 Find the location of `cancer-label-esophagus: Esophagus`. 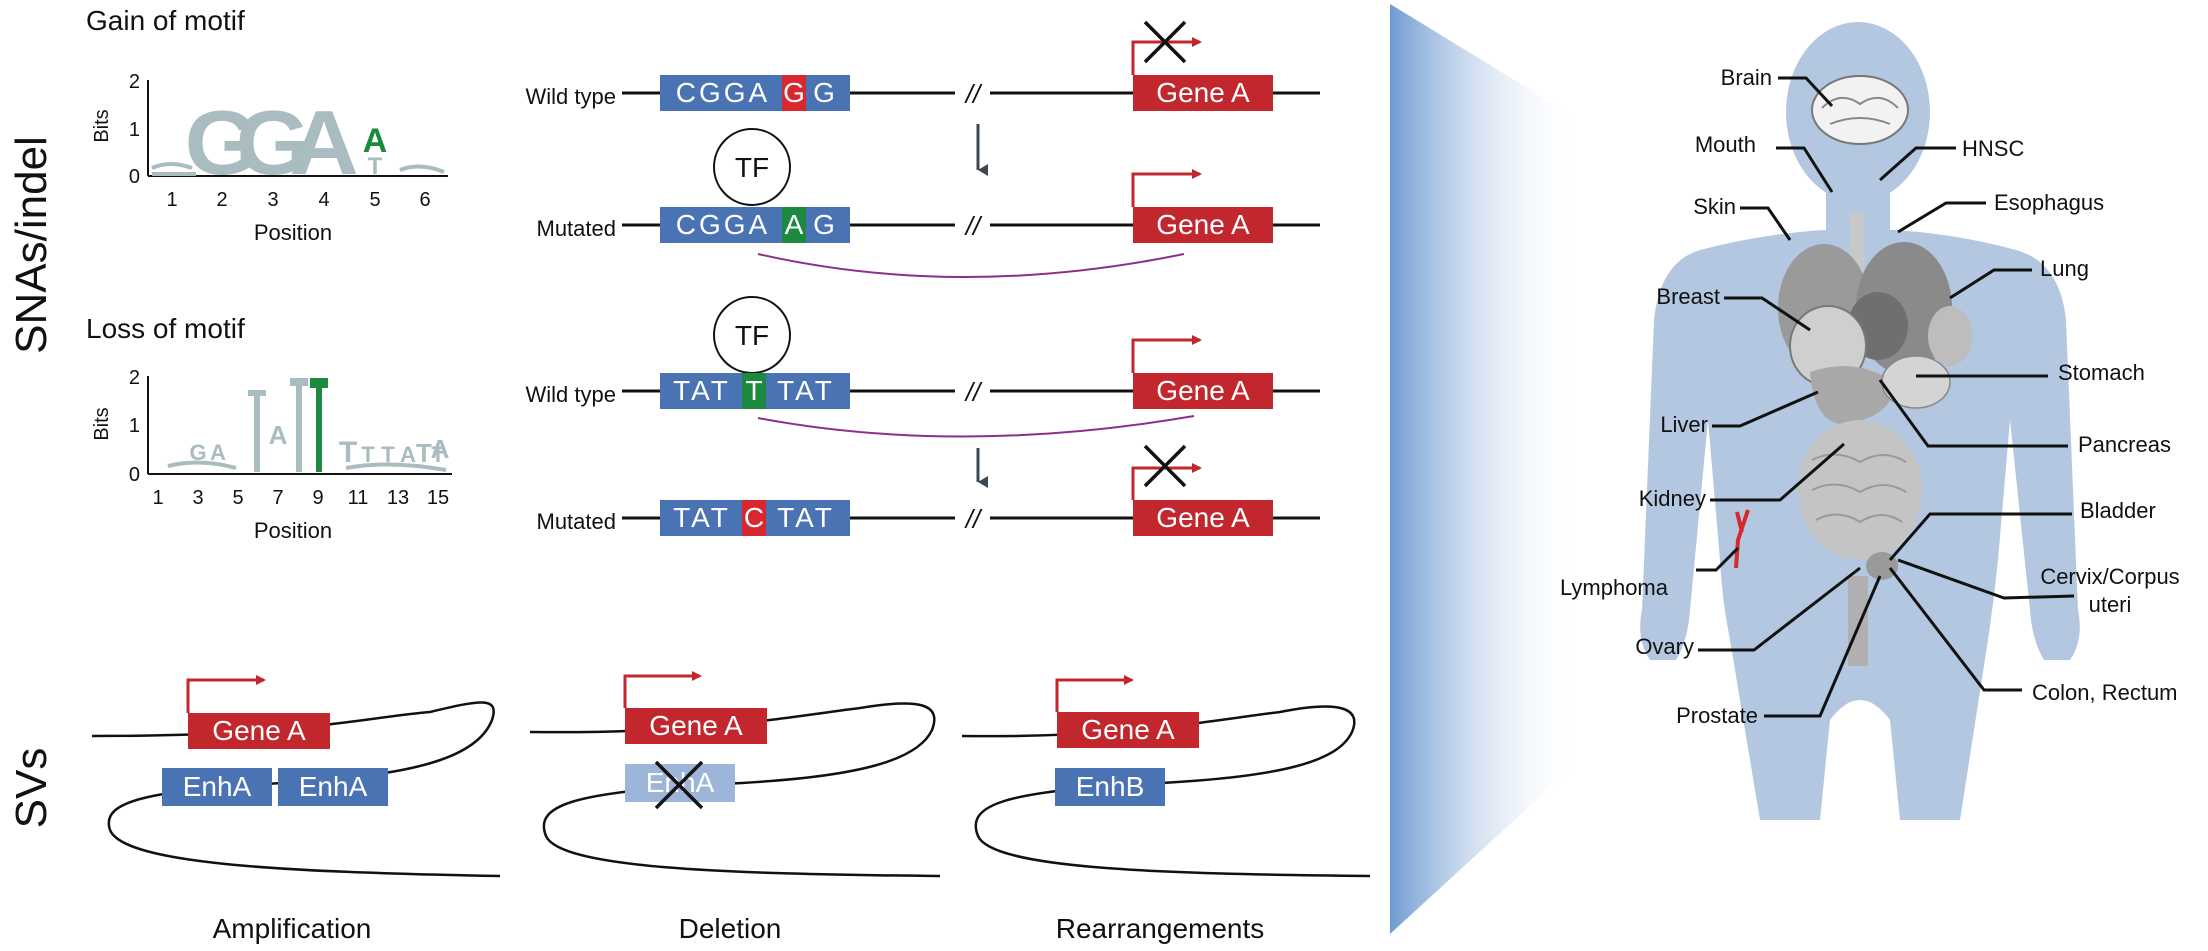

cancer-label-esophagus: Esophagus is located at coordinates (2049, 202).